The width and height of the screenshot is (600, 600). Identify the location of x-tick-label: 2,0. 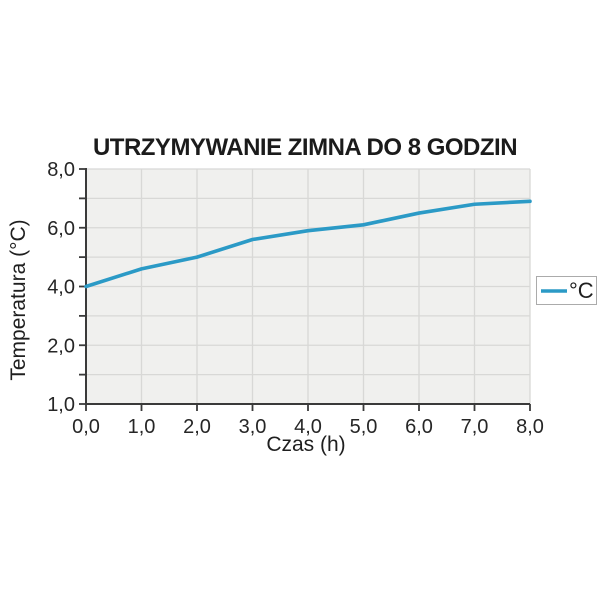
(197, 427).